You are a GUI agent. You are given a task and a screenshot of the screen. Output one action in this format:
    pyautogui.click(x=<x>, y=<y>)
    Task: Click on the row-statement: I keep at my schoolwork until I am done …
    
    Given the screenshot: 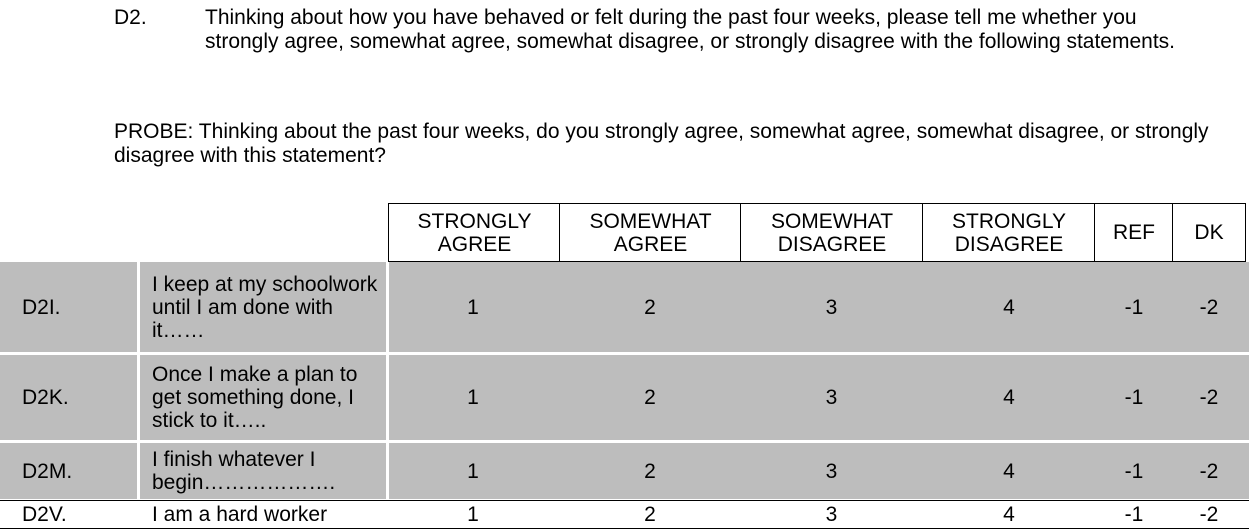 What is the action you would take?
    pyautogui.click(x=265, y=307)
    